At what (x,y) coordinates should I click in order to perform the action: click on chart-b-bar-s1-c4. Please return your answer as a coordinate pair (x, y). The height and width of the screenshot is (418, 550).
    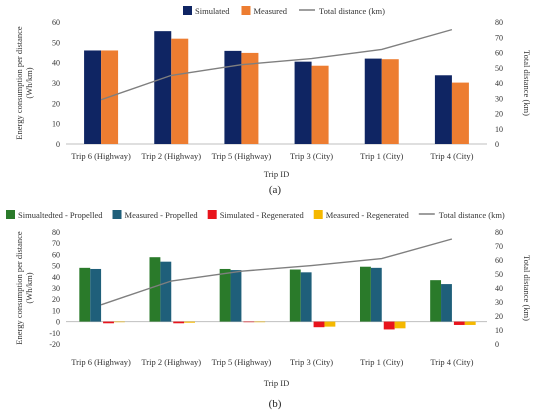
    Looking at the image, I should click on (376, 294).